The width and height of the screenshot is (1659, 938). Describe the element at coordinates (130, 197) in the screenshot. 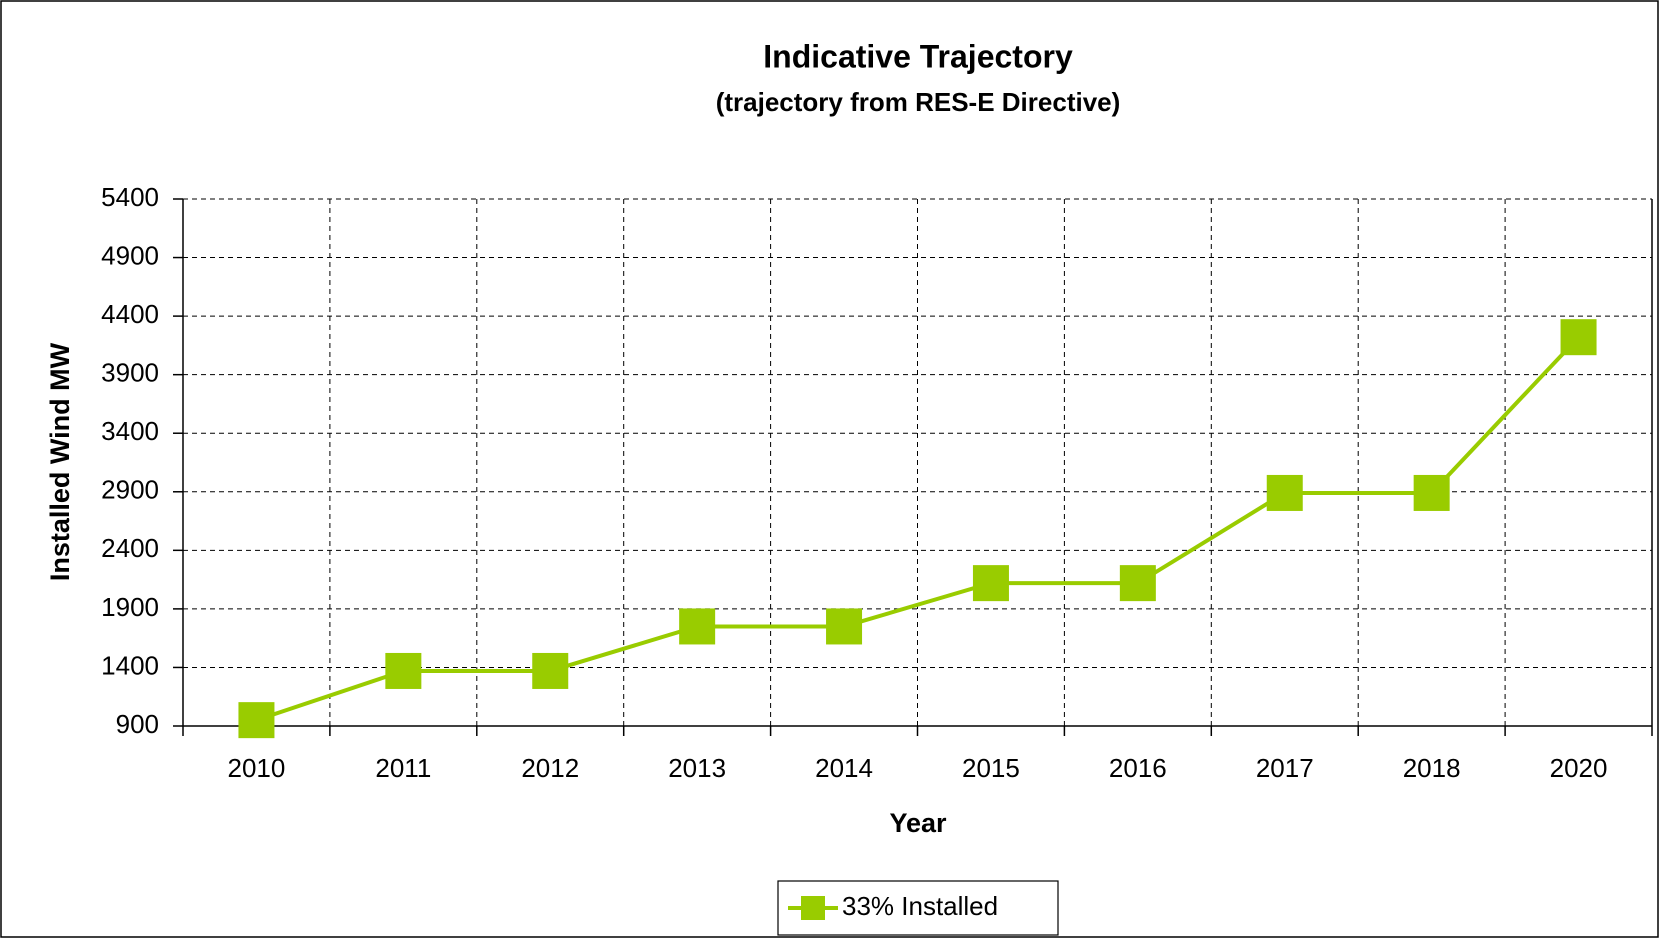

I see `y-tick-label: 5400` at that location.